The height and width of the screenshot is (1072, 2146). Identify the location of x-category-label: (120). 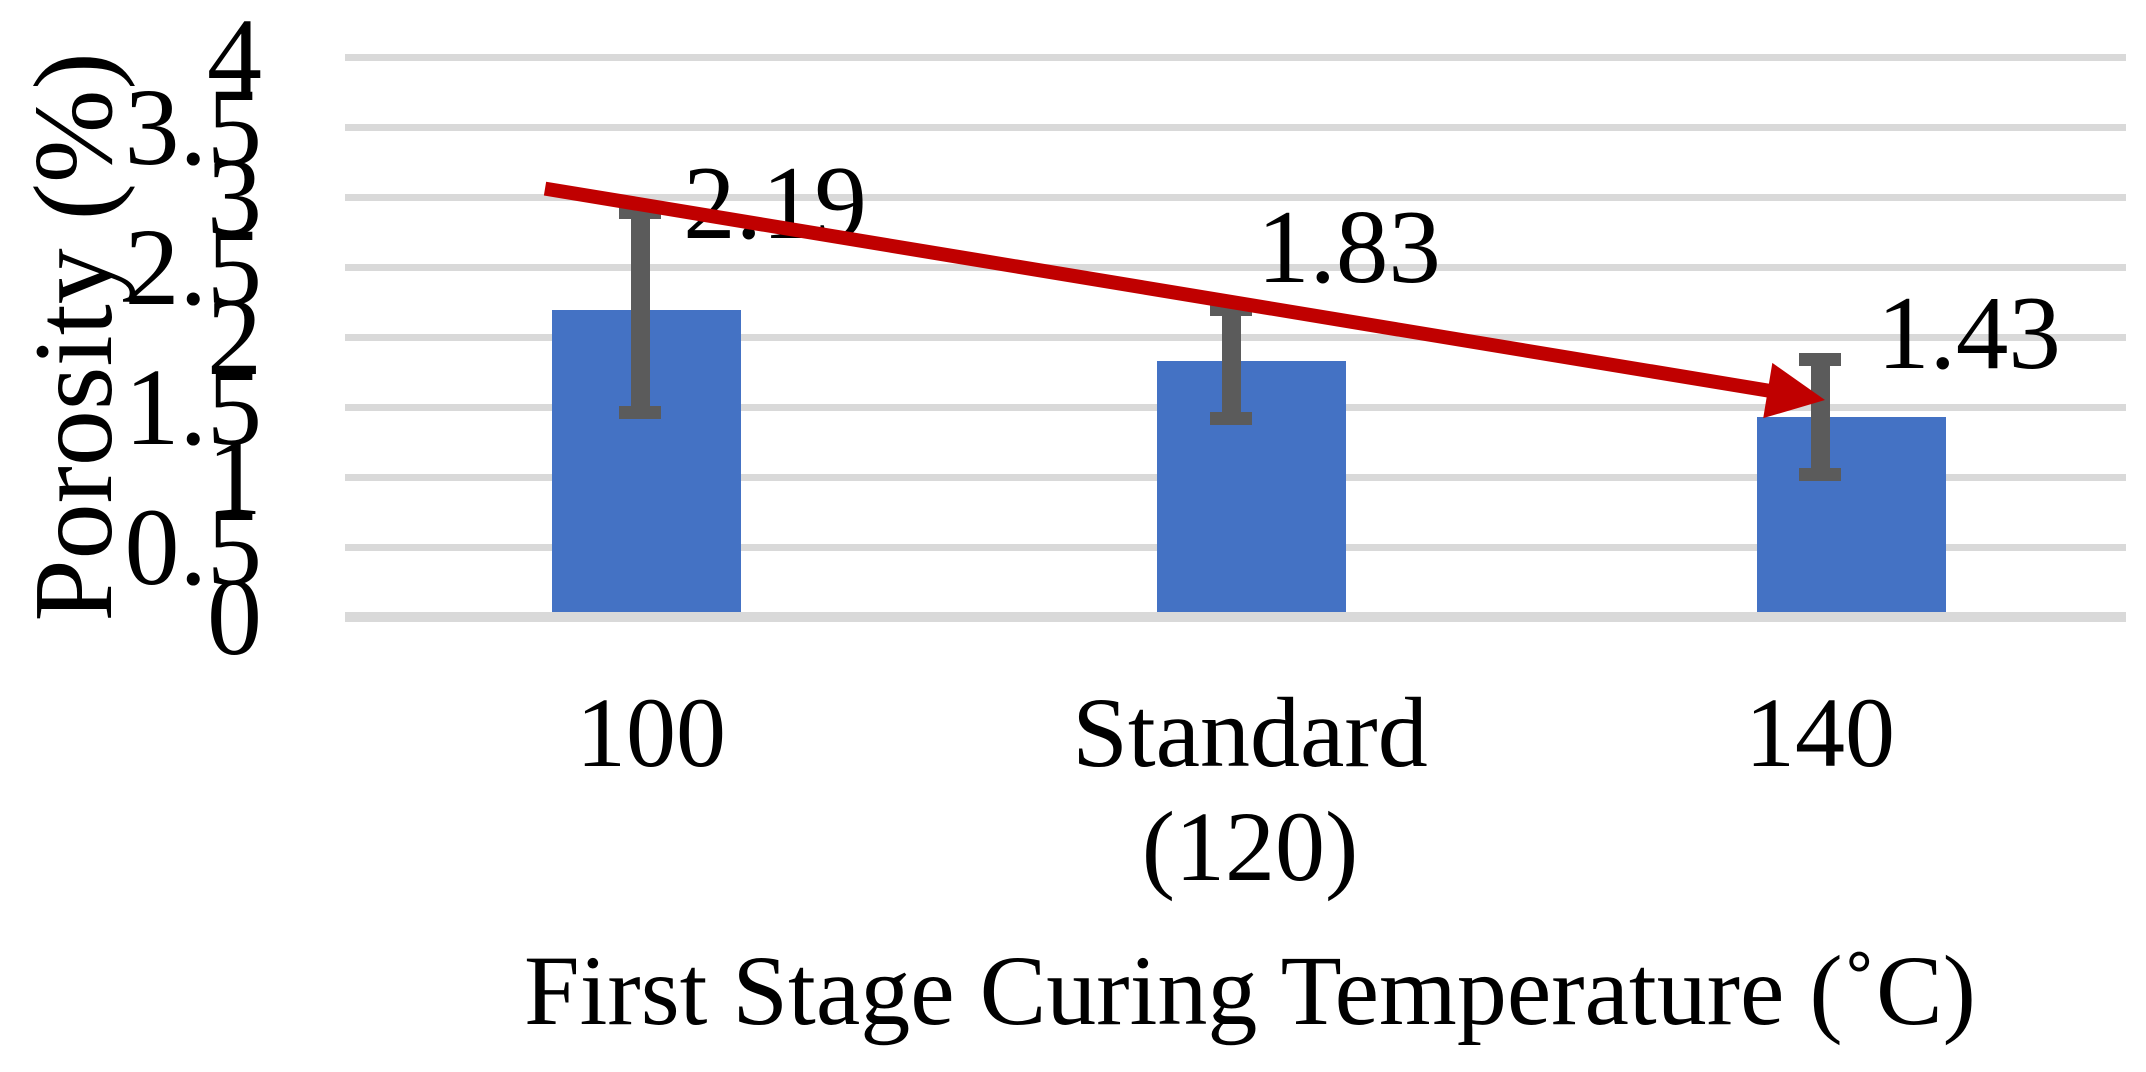
(1250, 846).